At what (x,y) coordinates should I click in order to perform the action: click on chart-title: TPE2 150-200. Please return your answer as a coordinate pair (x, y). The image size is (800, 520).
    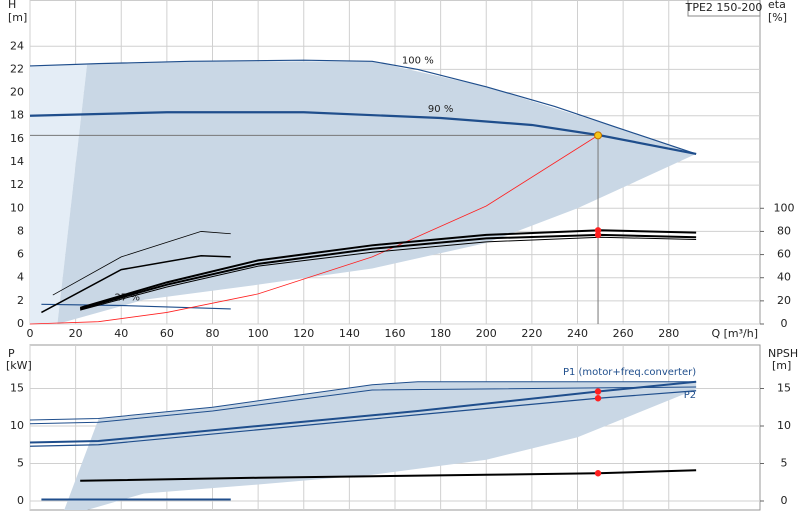
    Looking at the image, I should click on (724, 7).